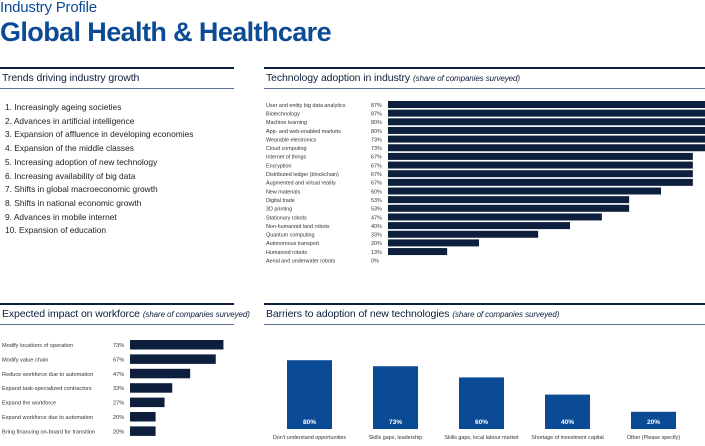 Image resolution: width=705 pixels, height=446 pixels. What do you see at coordinates (283, 114) in the screenshot?
I see `category-label: Biotechnology` at bounding box center [283, 114].